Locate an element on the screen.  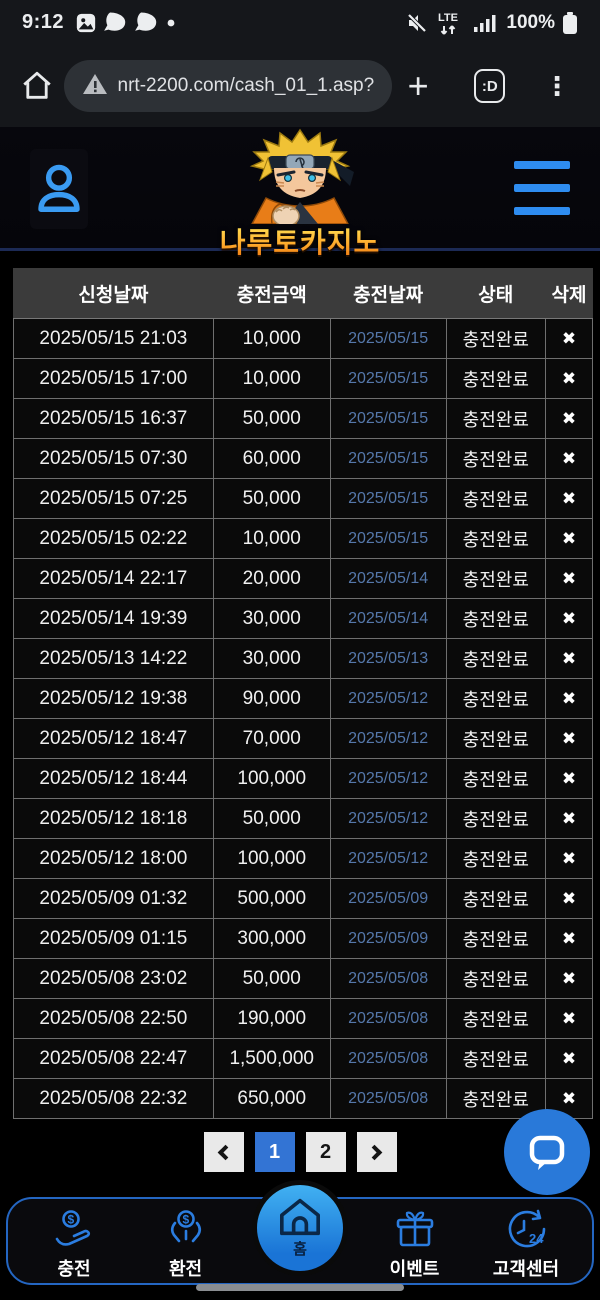
browser-toolbar: nrt-2200.com/cash_01_1.asp? + :D ⋮ is located at coordinates (300, 86).